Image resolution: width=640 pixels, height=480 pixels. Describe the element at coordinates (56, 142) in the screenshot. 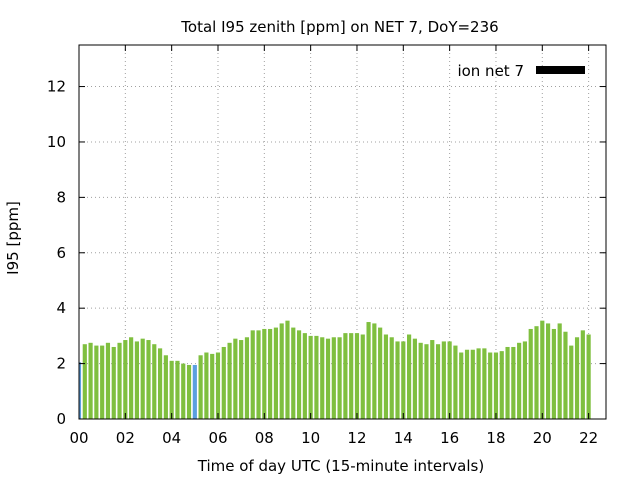

I see `y-tick-label: 10` at that location.